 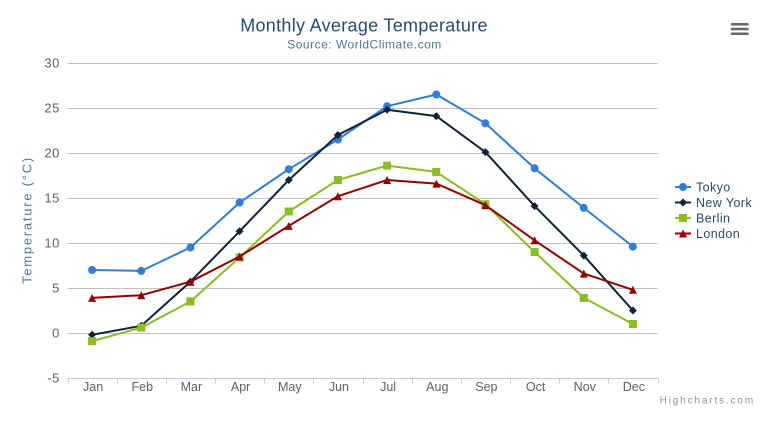 I want to click on svg-text: Highcharts.com, so click(x=707, y=401).